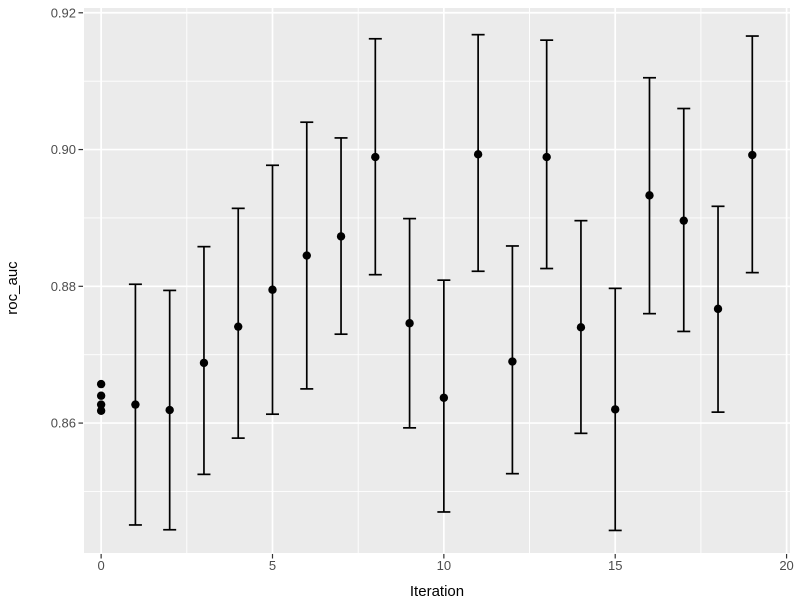  What do you see at coordinates (101, 565) in the screenshot?
I see `x-tick-label: 0` at bounding box center [101, 565].